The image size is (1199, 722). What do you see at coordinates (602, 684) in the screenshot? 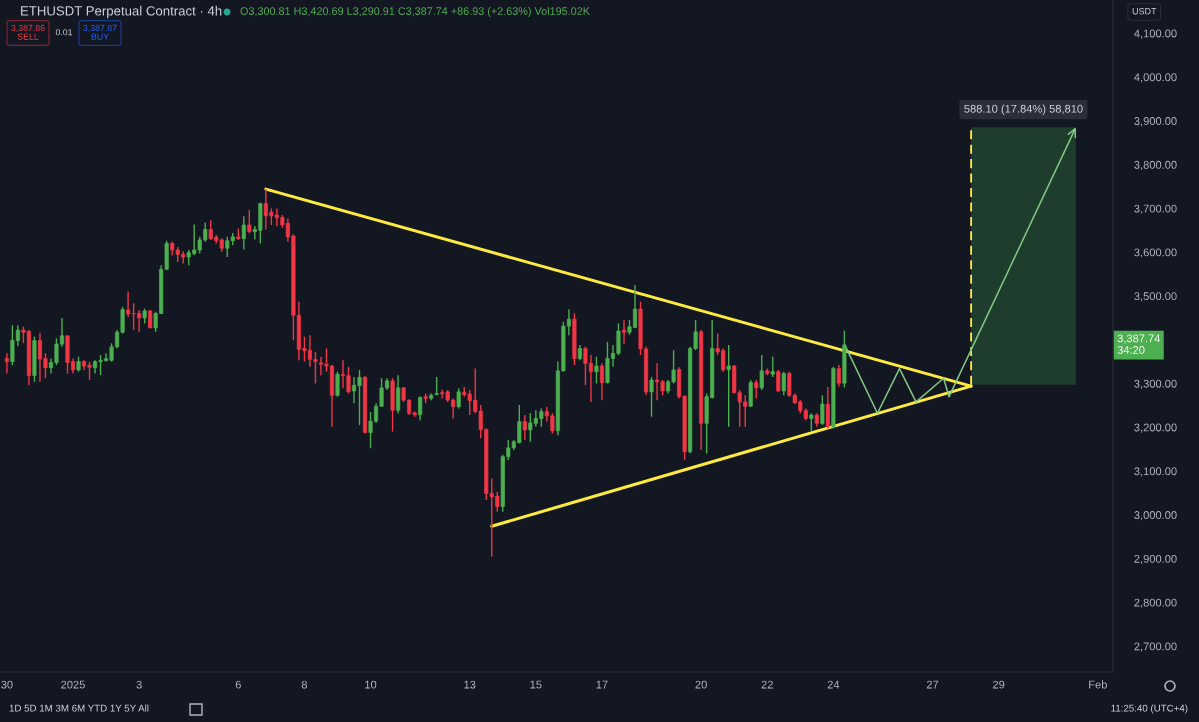
I see `x-tick-label: 17` at bounding box center [602, 684].